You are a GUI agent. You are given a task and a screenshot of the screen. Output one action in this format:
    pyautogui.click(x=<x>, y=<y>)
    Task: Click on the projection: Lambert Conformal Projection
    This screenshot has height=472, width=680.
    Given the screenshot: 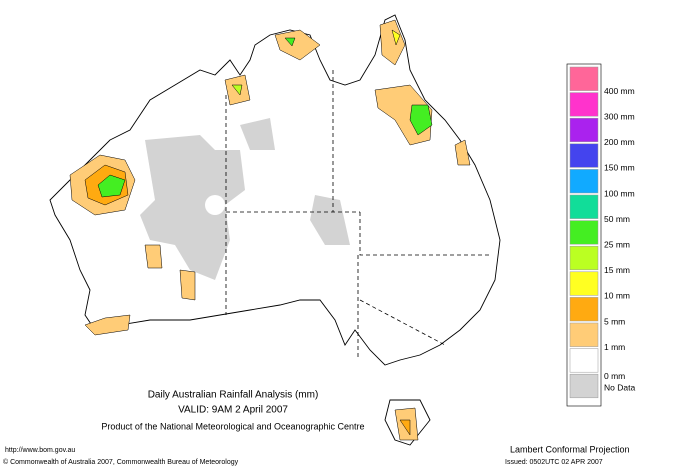 What is the action you would take?
    pyautogui.click(x=570, y=449)
    